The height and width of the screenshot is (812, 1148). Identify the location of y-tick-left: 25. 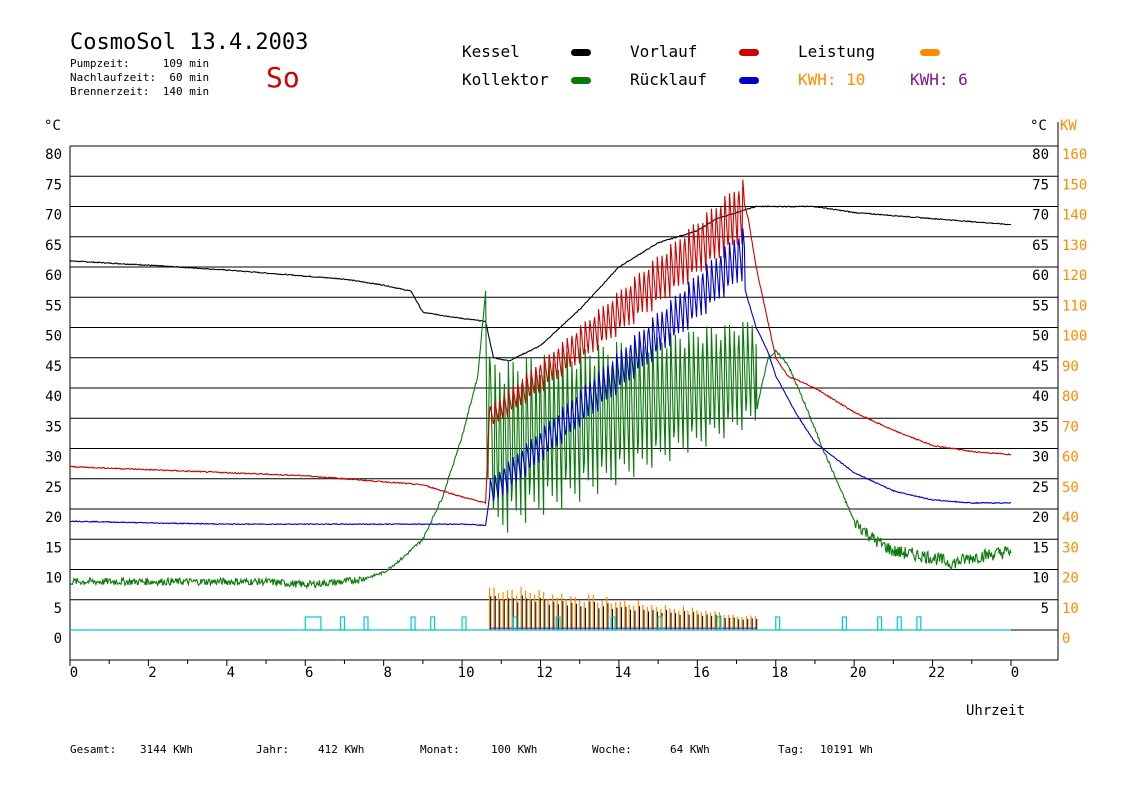
(53, 488).